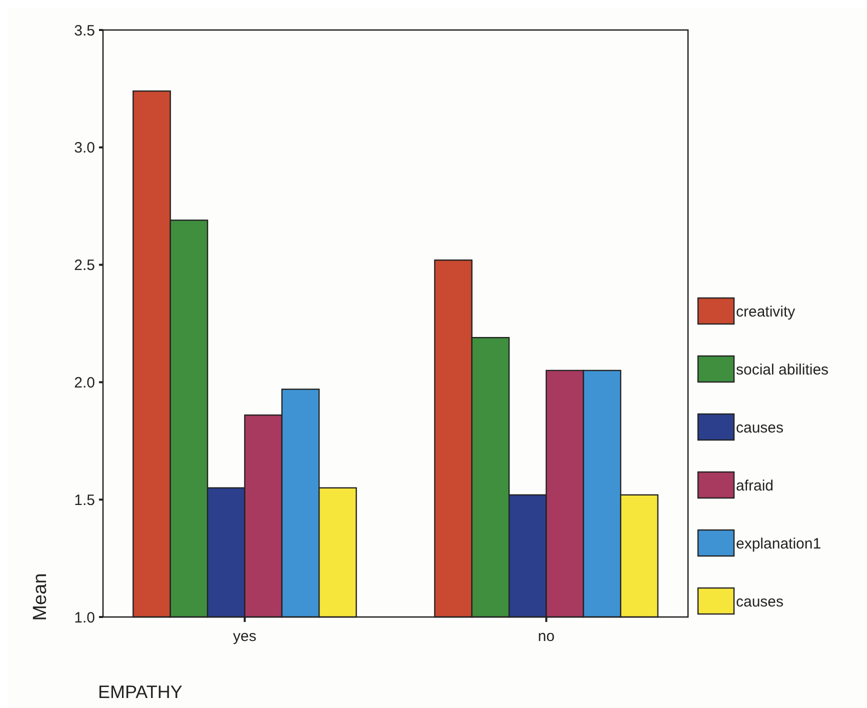  What do you see at coordinates (546, 636) in the screenshot?
I see `x-tick-label: no` at bounding box center [546, 636].